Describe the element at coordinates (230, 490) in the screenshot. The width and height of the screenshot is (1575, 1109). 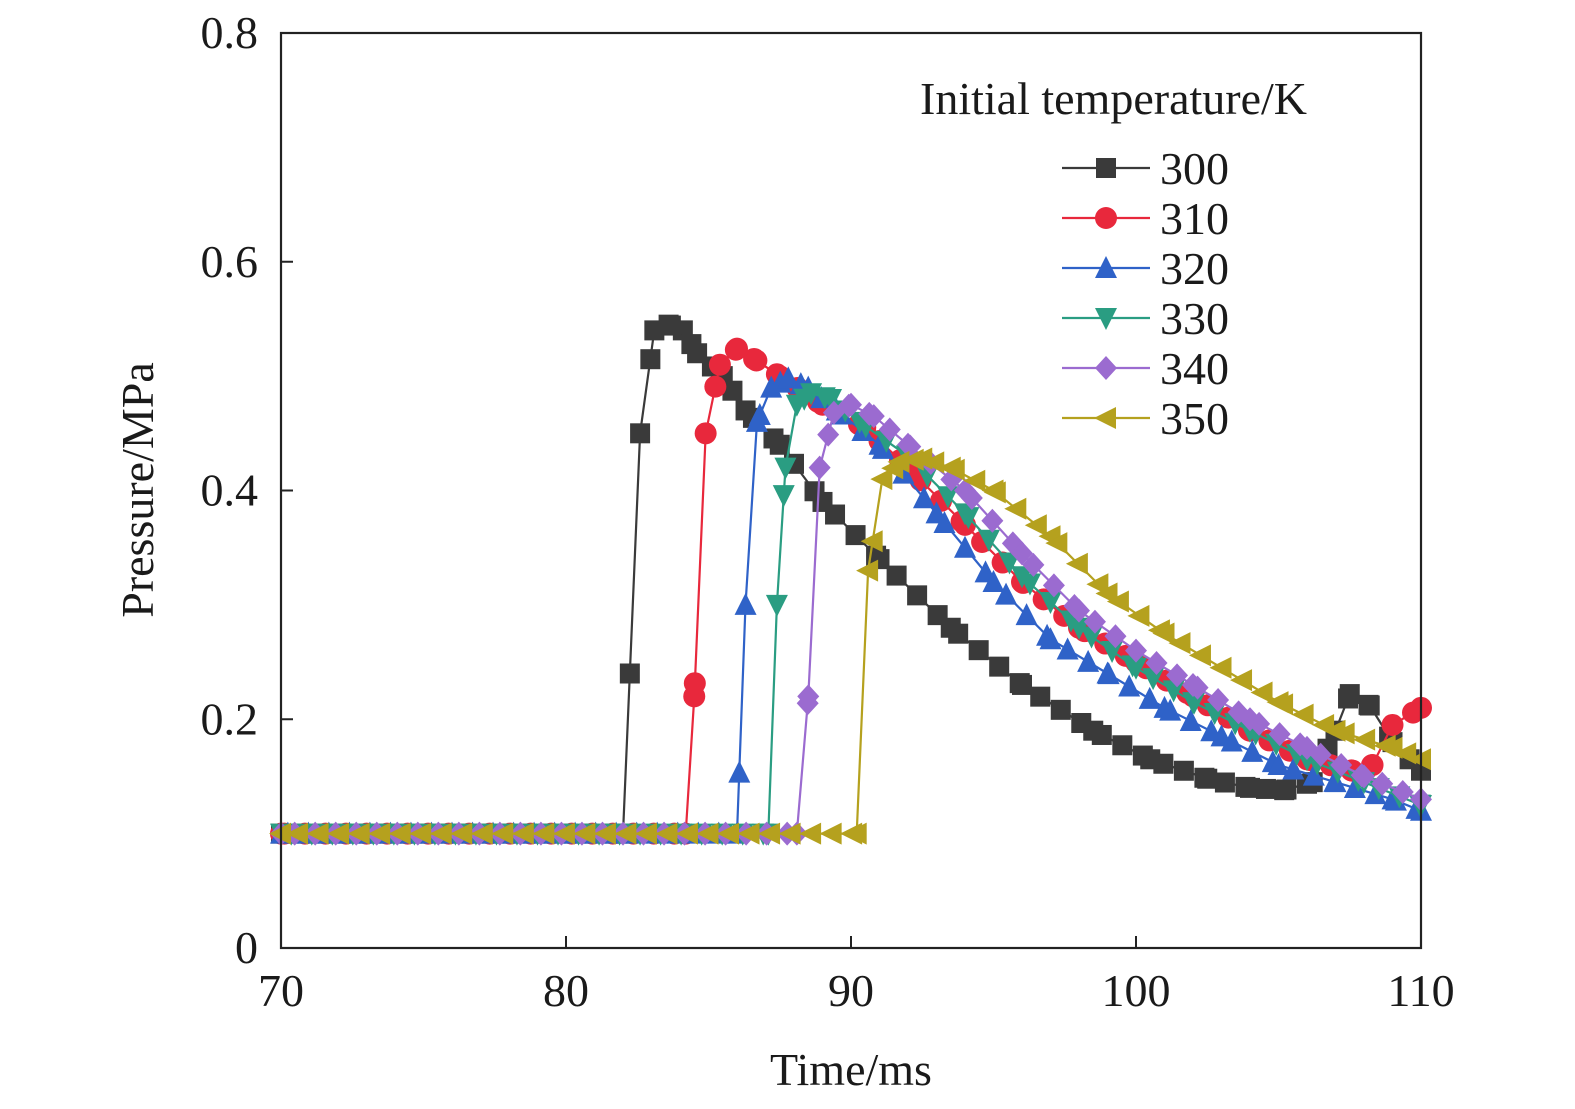
I see `y-tick-label: 0.4` at that location.